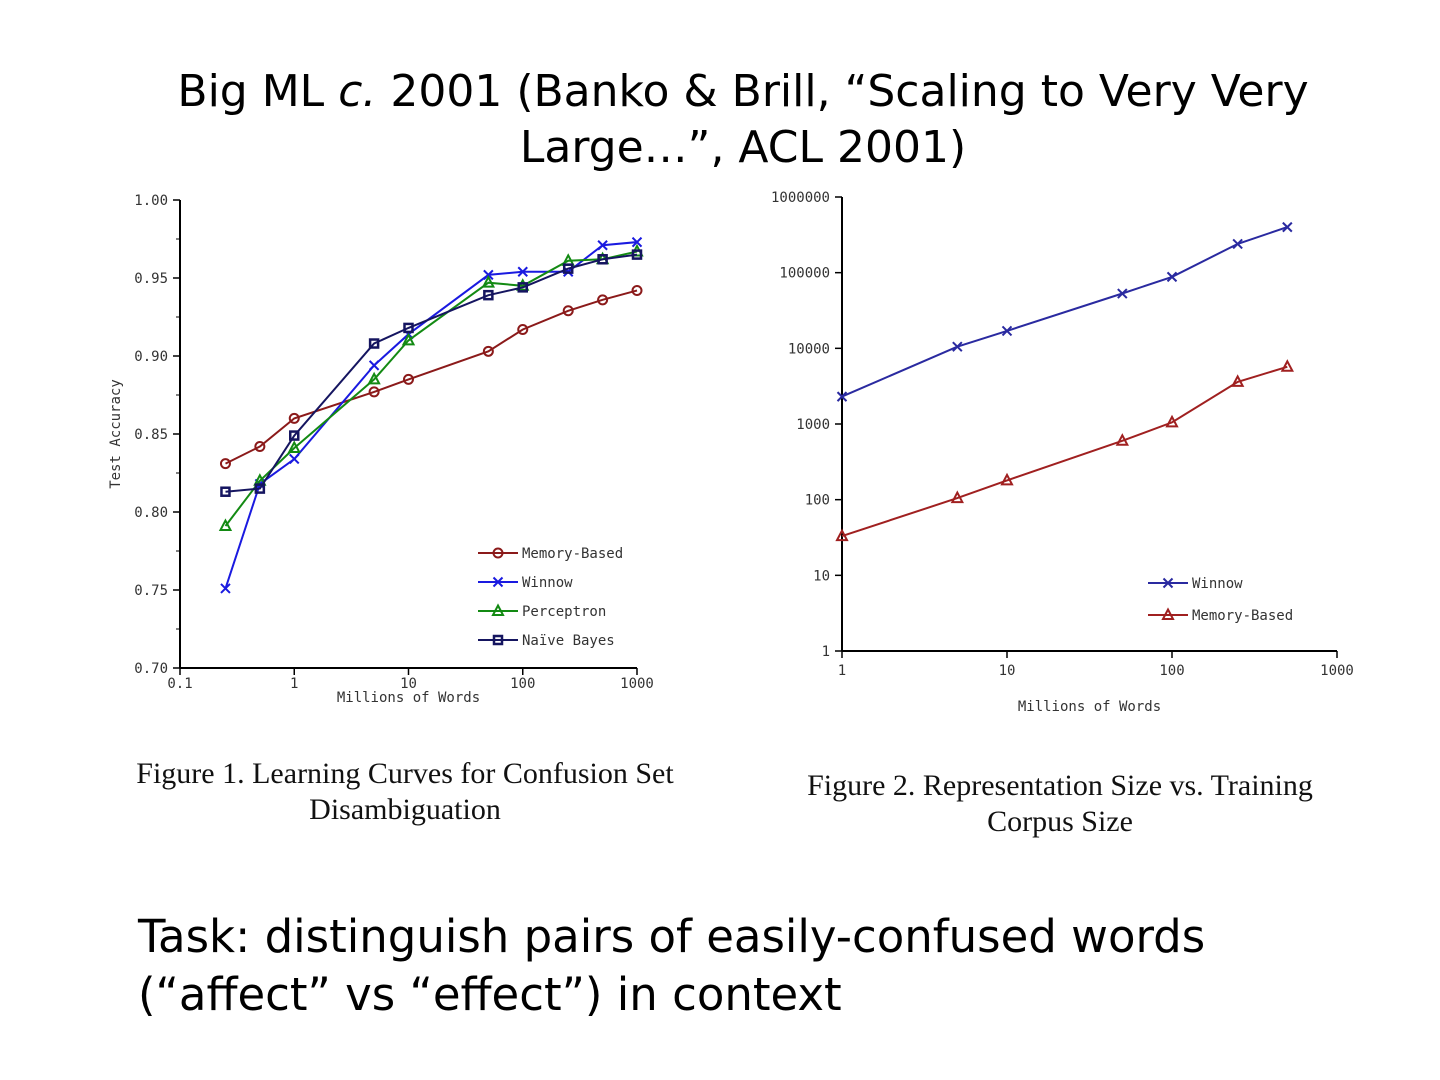  What do you see at coordinates (258, 91) in the screenshot?
I see `title-part1: Big ML` at bounding box center [258, 91].